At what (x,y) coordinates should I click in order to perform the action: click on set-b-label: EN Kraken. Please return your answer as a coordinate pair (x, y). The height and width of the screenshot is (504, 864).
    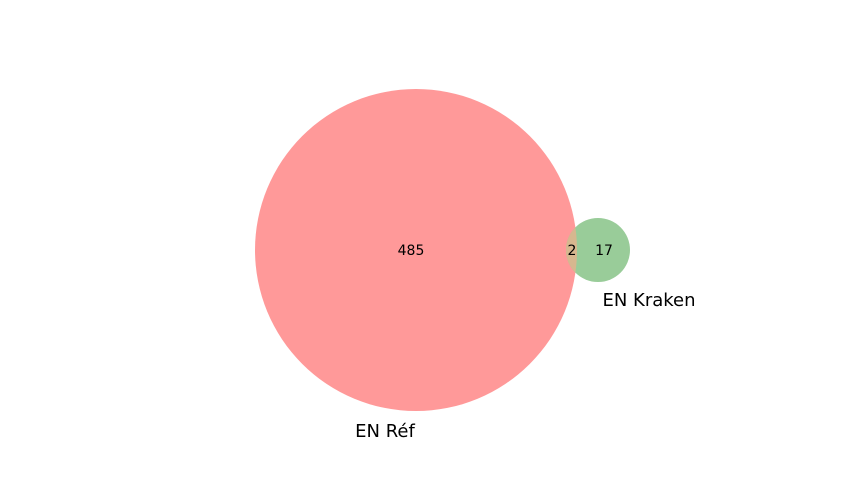
    Looking at the image, I should click on (648, 300).